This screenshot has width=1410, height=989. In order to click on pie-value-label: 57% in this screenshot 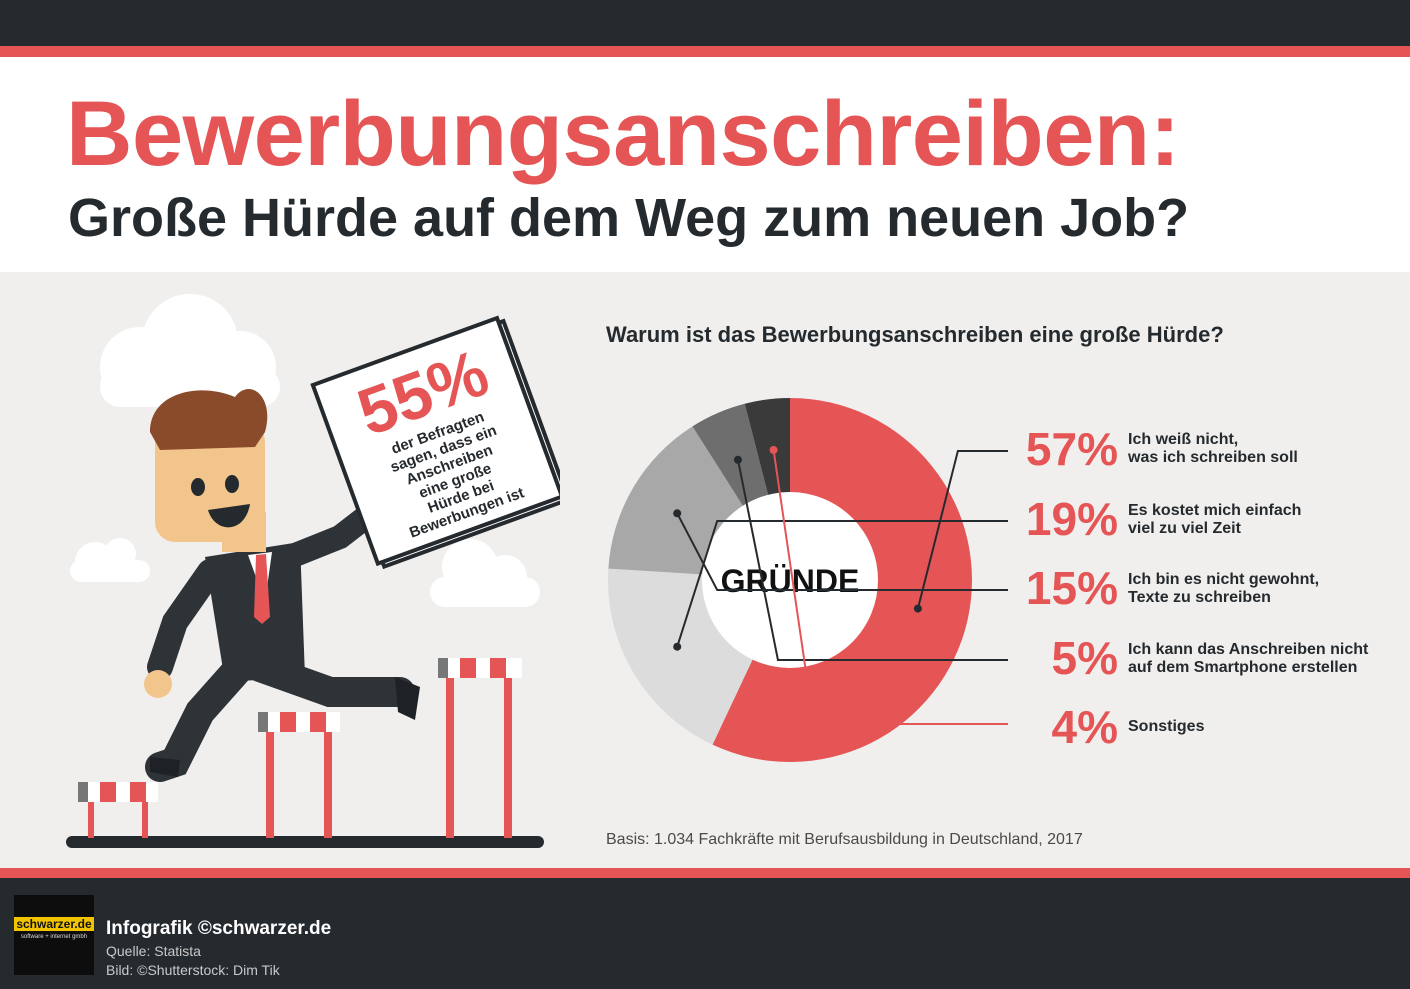, I will do `click(1071, 449)`.